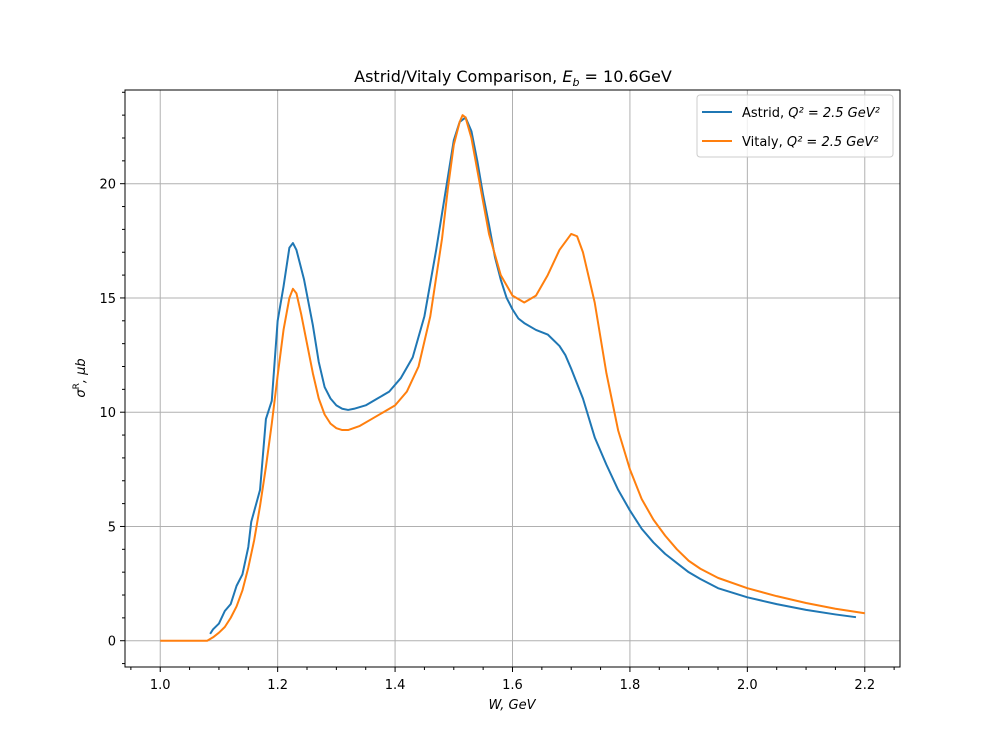  I want to click on y-tick-label: 0, so click(112, 642).